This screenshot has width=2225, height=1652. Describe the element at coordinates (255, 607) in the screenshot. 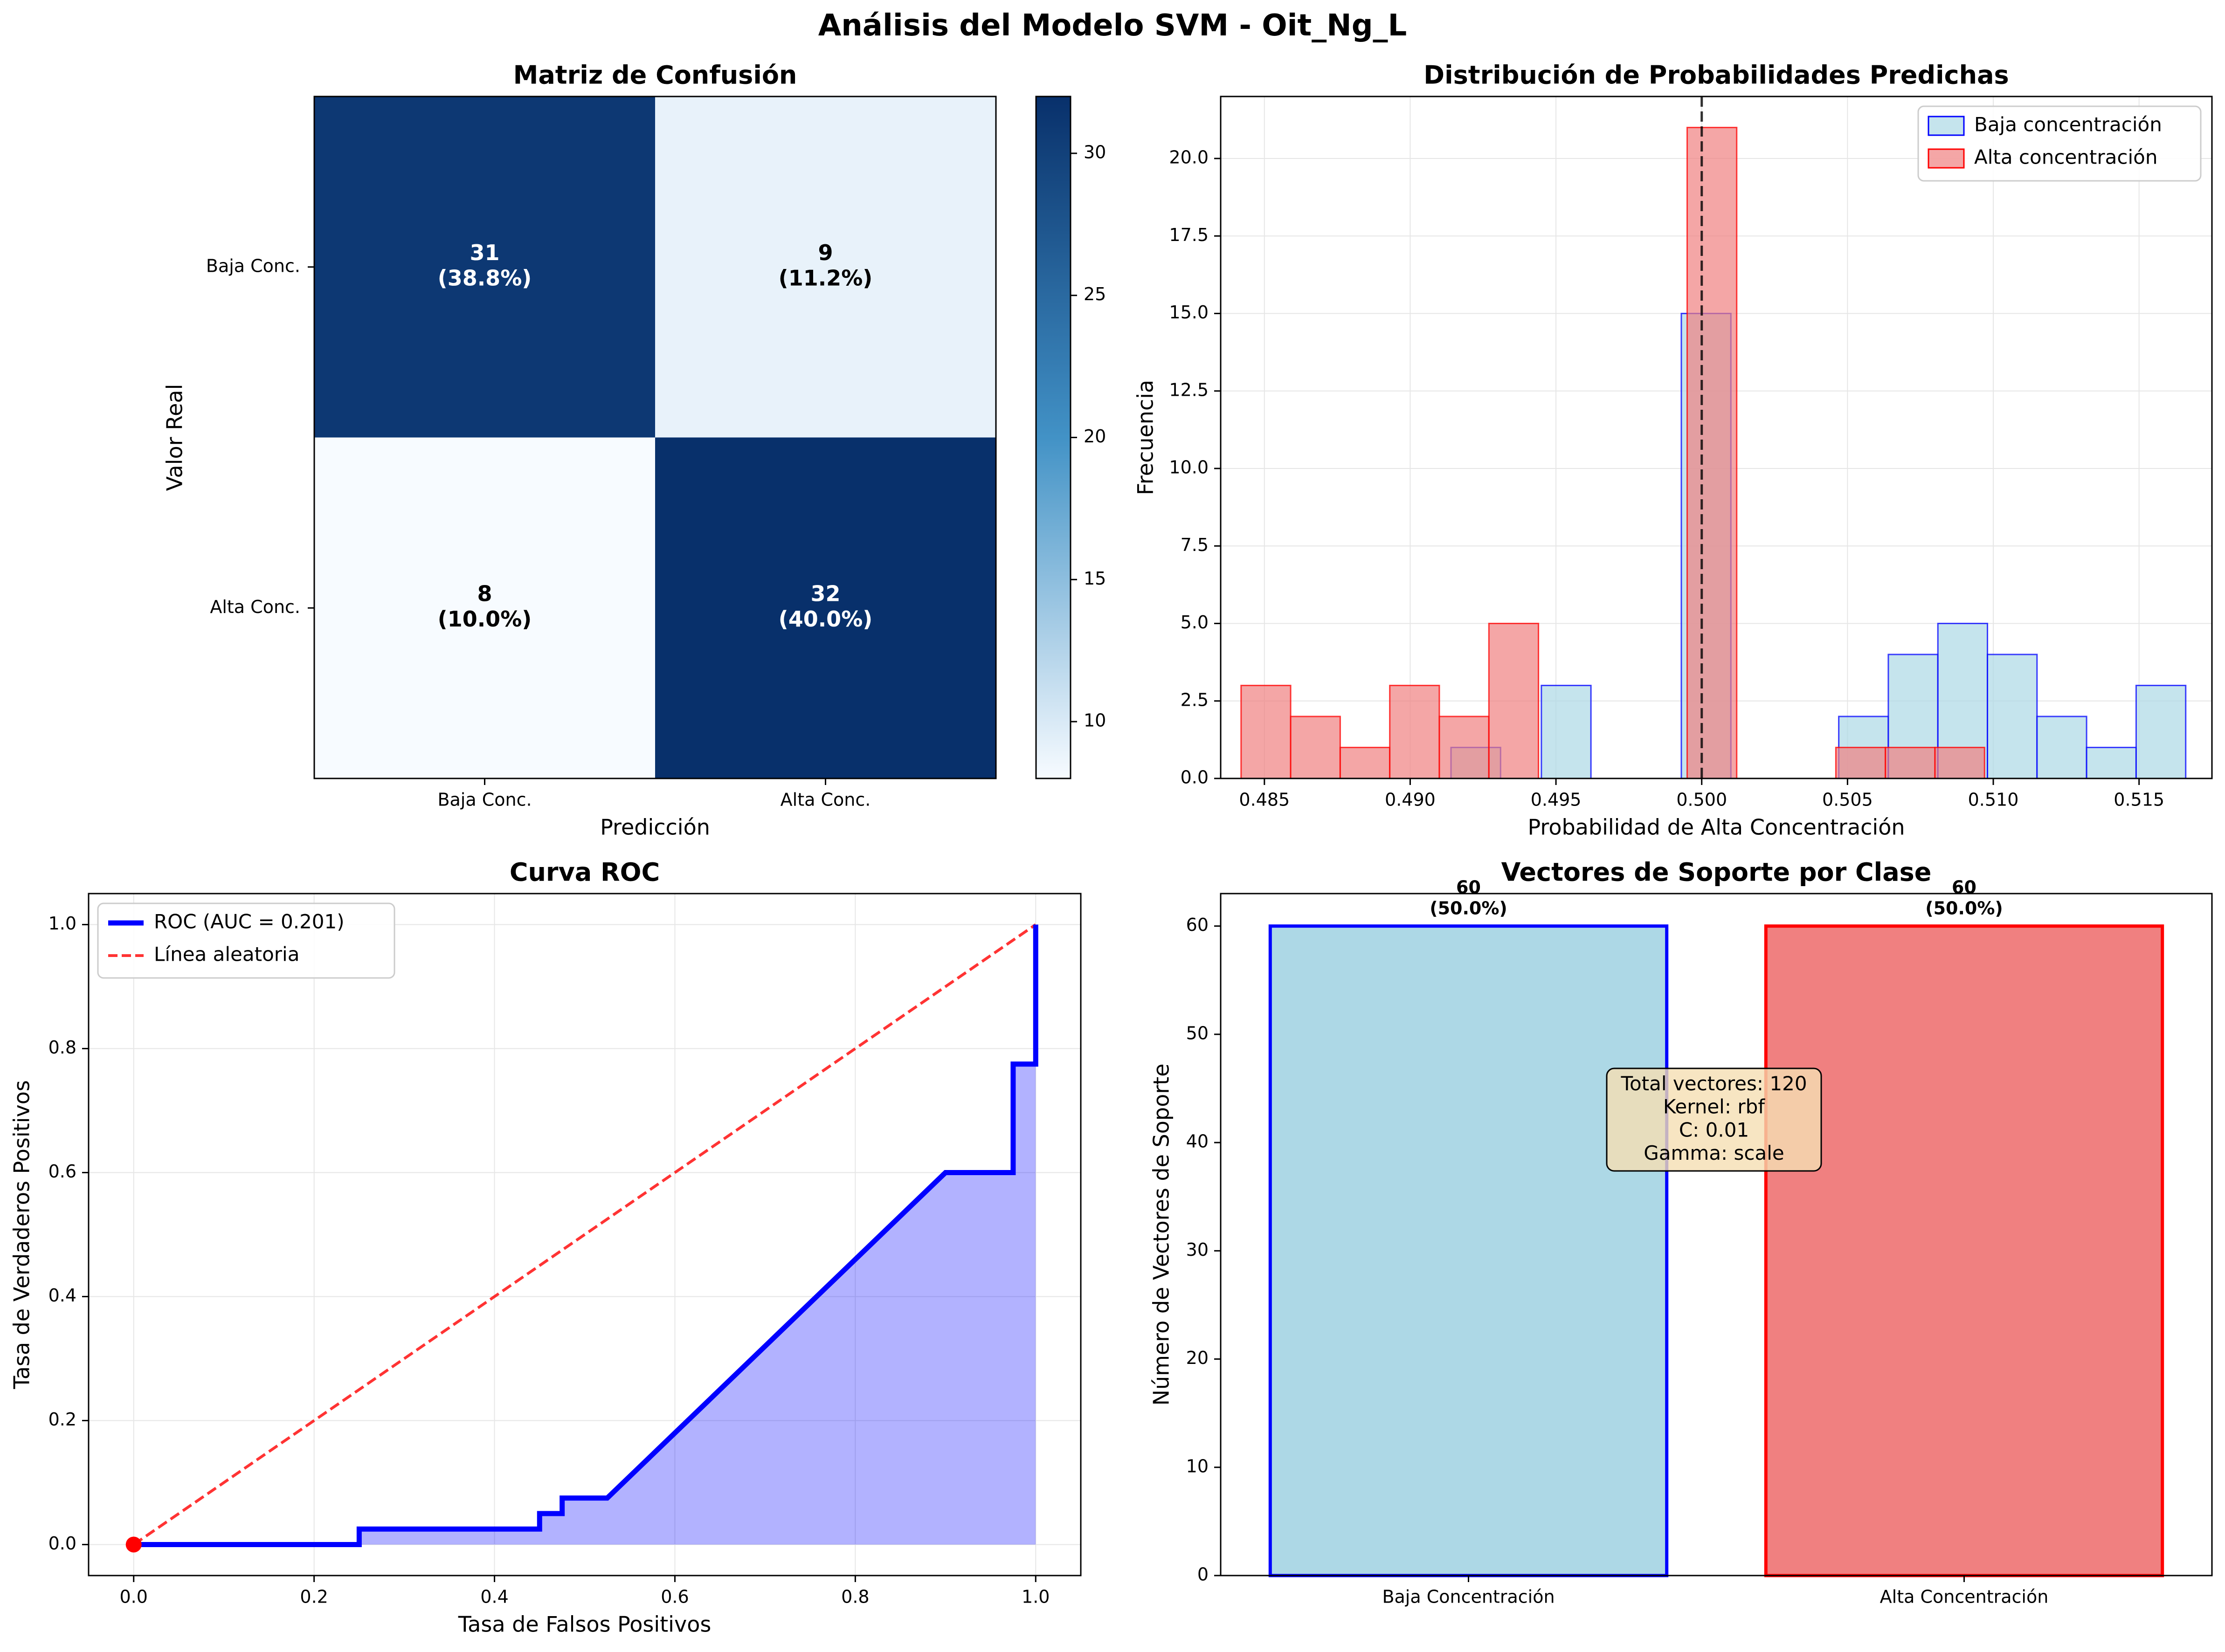

I see `y-tick-label: Alta Conc.` at that location.